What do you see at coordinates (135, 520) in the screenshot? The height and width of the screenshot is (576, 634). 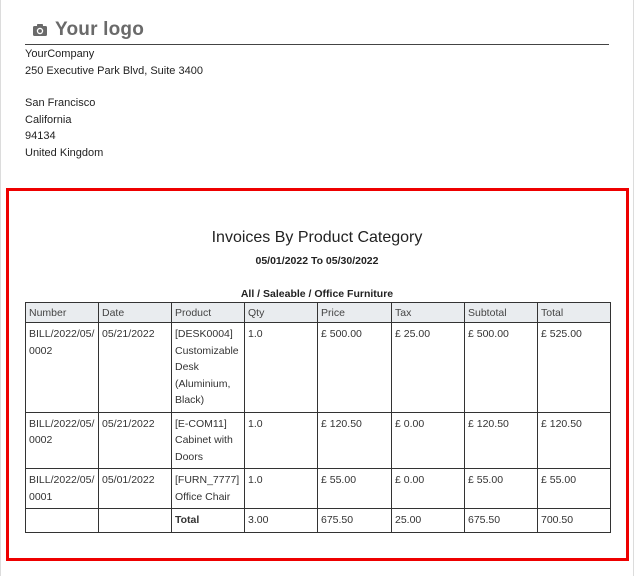 I see `total-cell-date` at bounding box center [135, 520].